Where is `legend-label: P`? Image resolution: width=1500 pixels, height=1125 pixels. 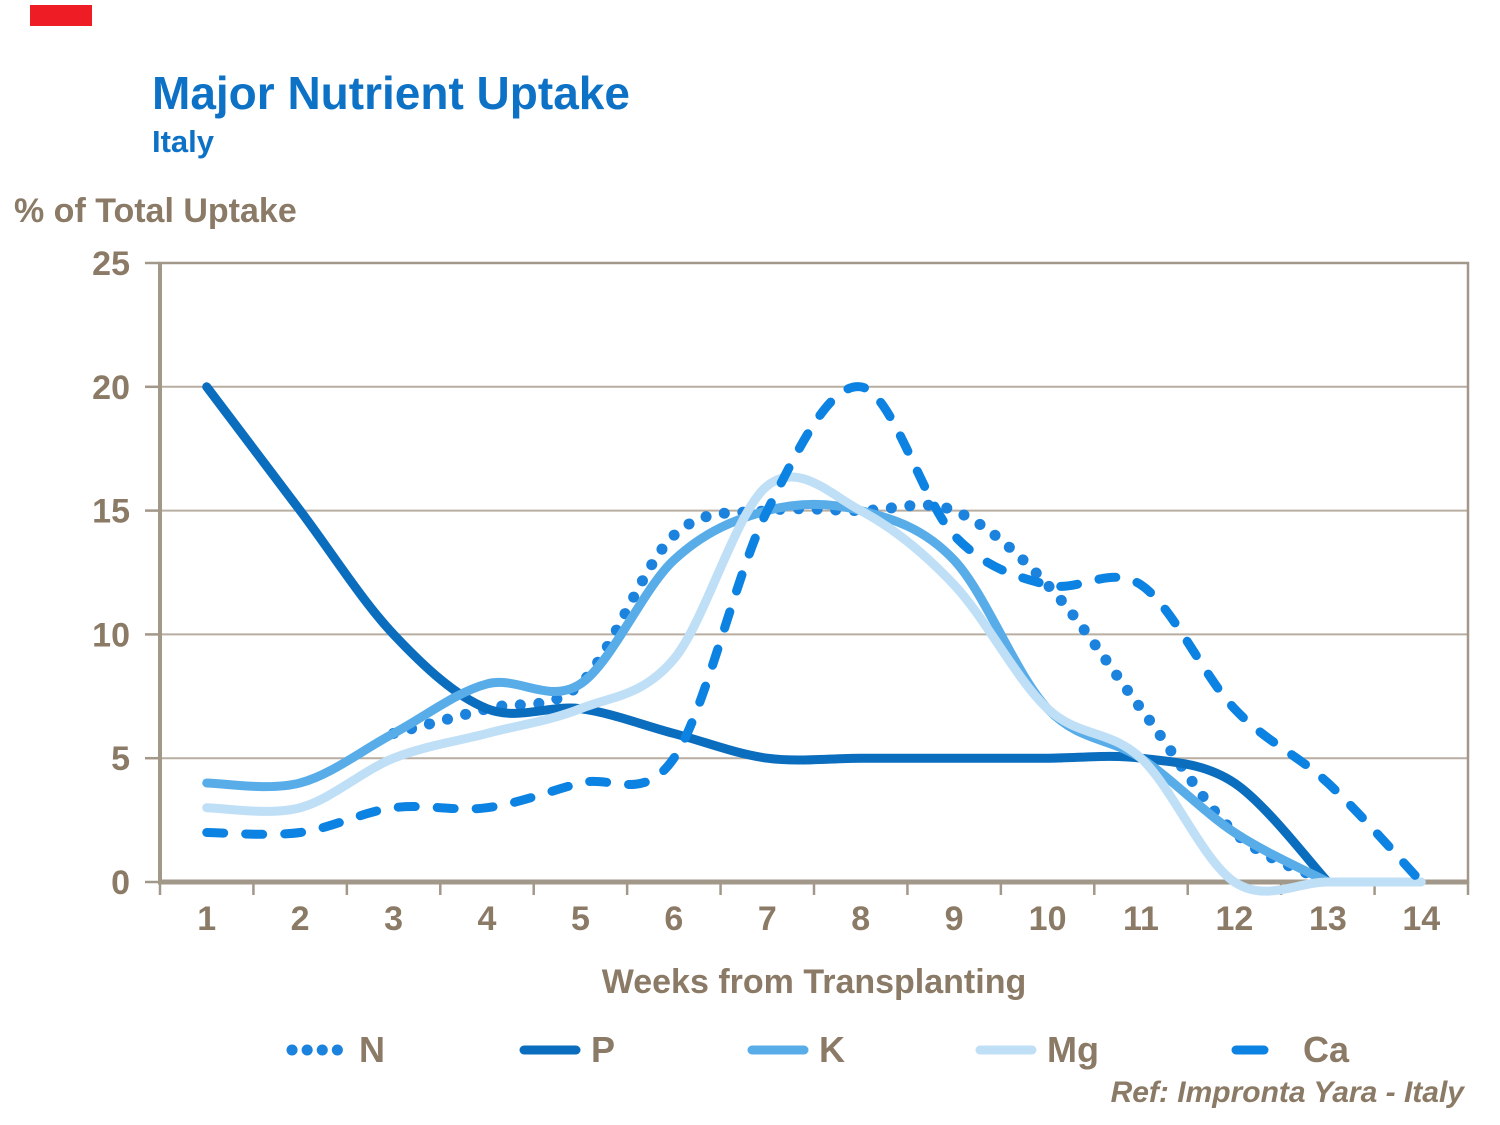 legend-label: P is located at coordinates (603, 1049).